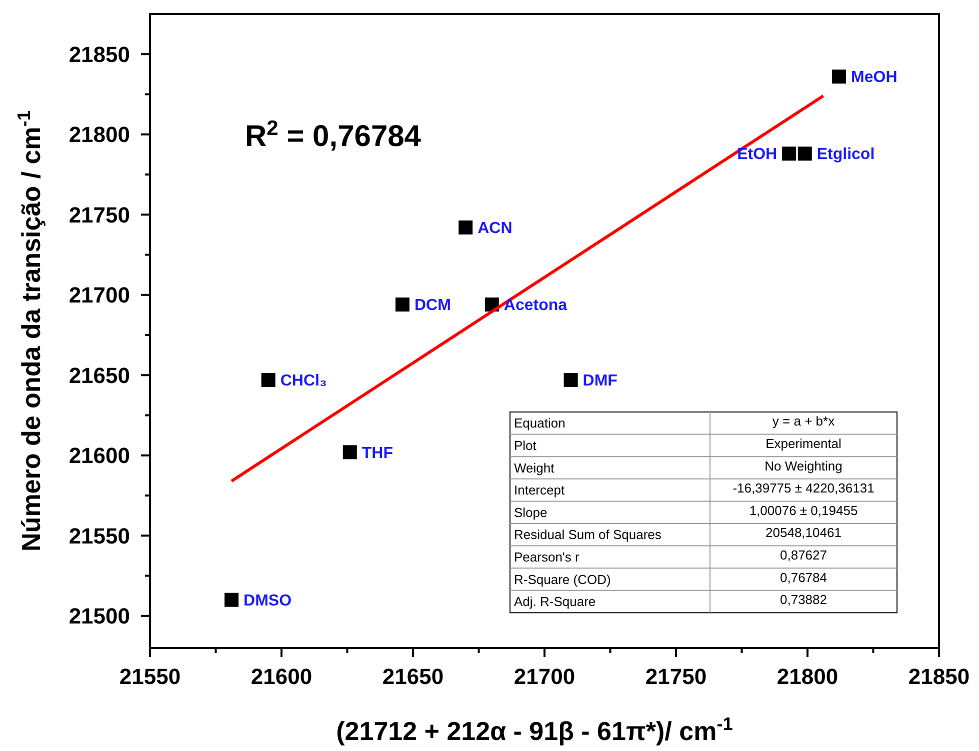 The height and width of the screenshot is (751, 979). Describe the element at coordinates (525, 445) in the screenshot. I see `annotation: Plot` at that location.